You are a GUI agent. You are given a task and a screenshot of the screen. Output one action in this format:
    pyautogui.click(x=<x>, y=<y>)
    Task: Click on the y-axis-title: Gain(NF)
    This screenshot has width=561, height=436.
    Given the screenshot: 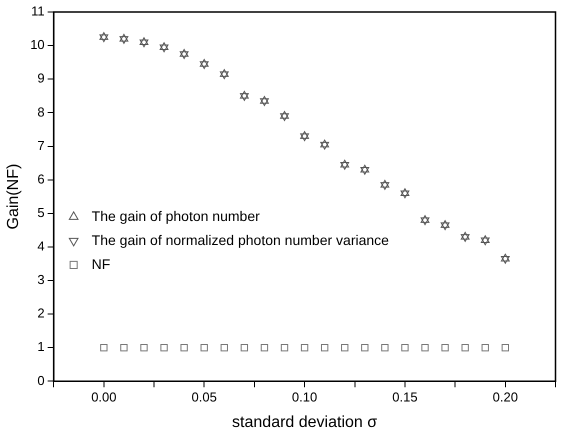 What is the action you would take?
    pyautogui.click(x=13, y=197)
    